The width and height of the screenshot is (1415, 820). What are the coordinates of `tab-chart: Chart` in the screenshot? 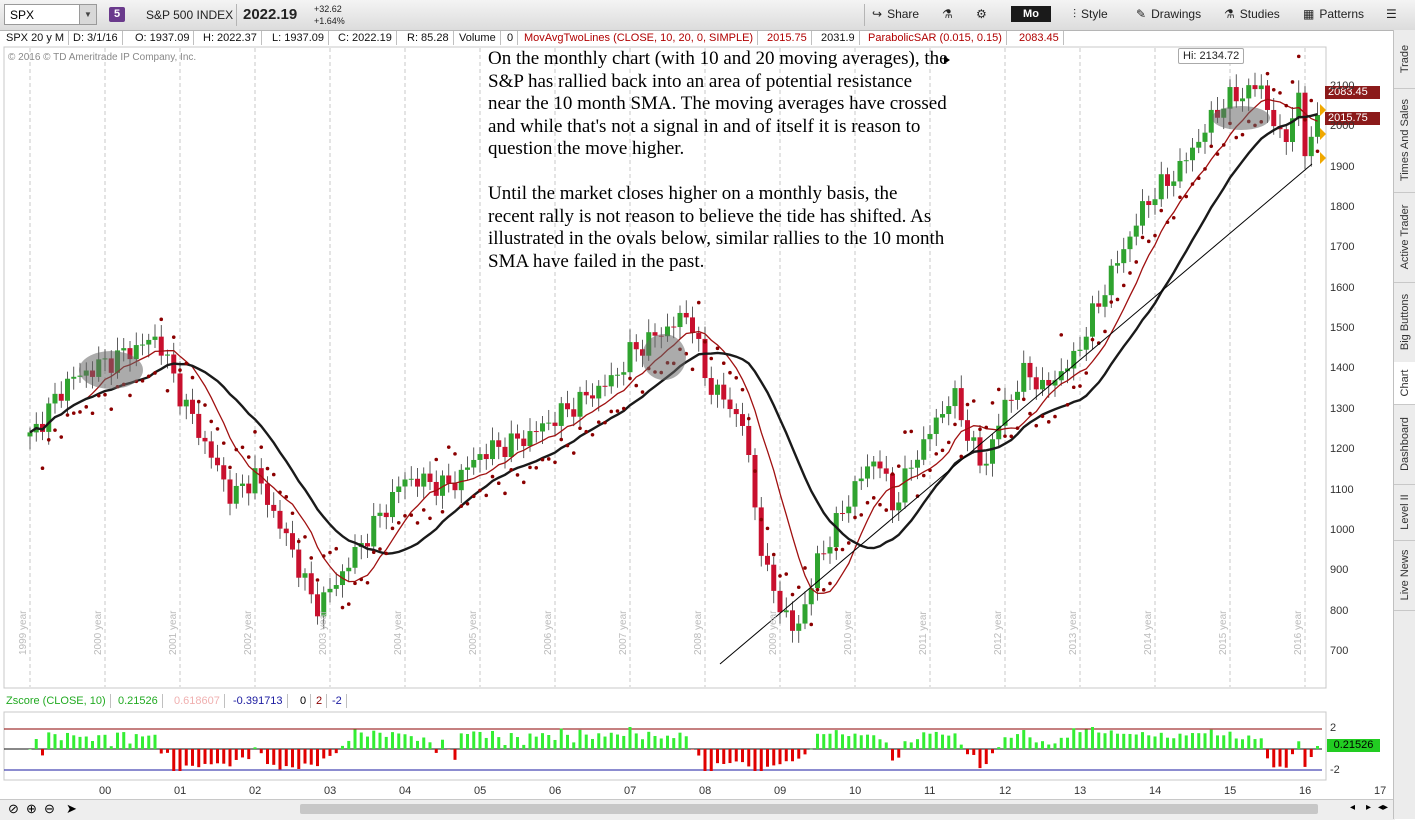 It's located at (1404, 383).